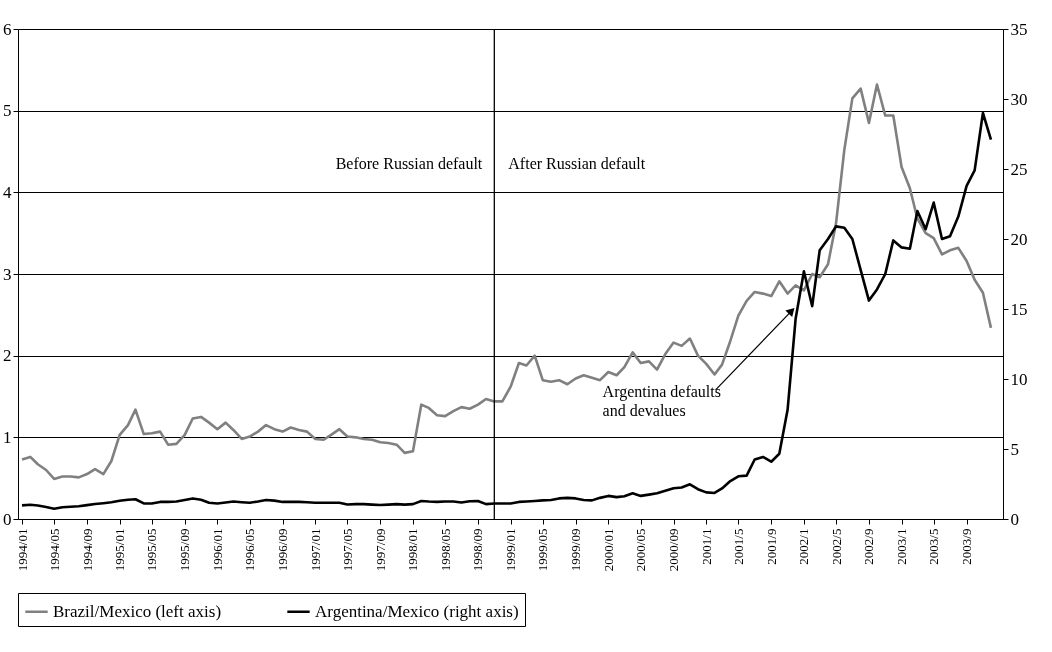 Image resolution: width=1052 pixels, height=652 pixels. Describe the element at coordinates (1014, 519) in the screenshot. I see `y2-tick-label: 0` at that location.